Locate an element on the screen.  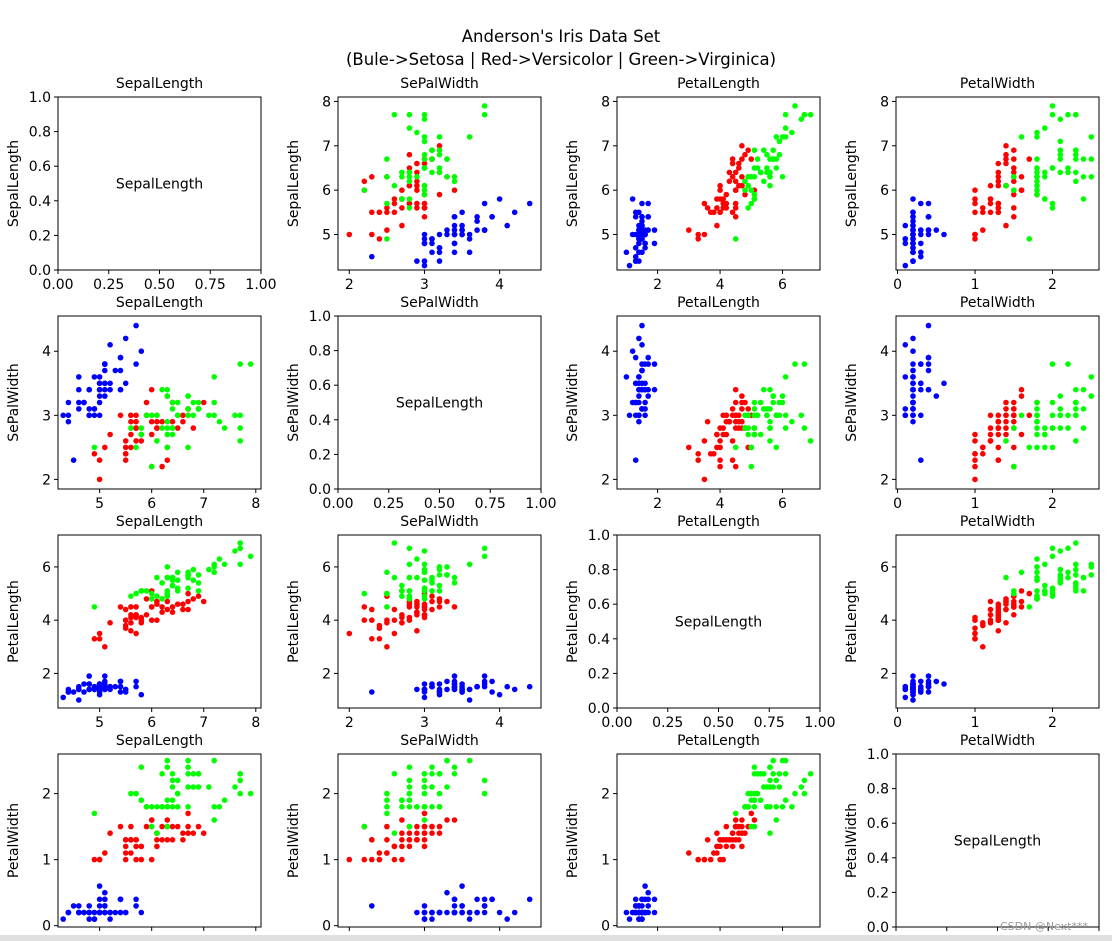
y-tick-label: 7 is located at coordinates (884, 147).